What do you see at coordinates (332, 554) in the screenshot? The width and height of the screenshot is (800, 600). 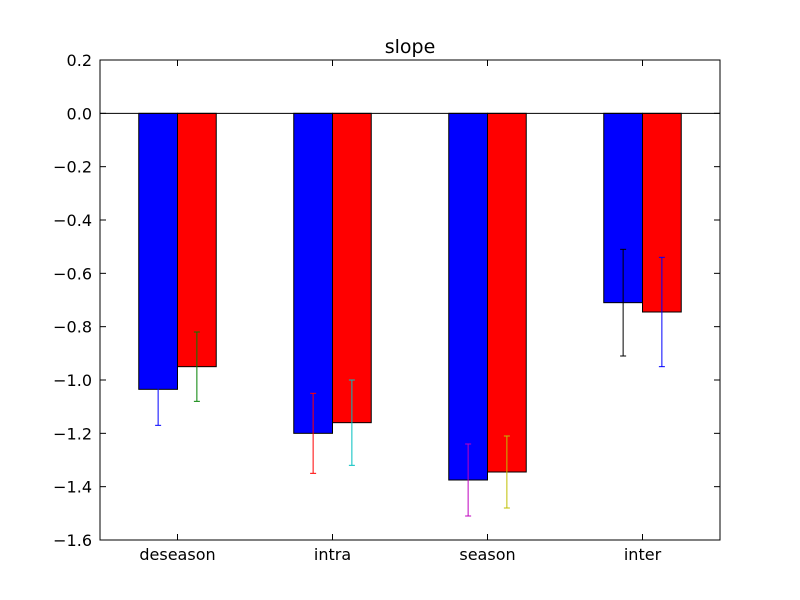 I see `x-tick-label-intra: intra` at bounding box center [332, 554].